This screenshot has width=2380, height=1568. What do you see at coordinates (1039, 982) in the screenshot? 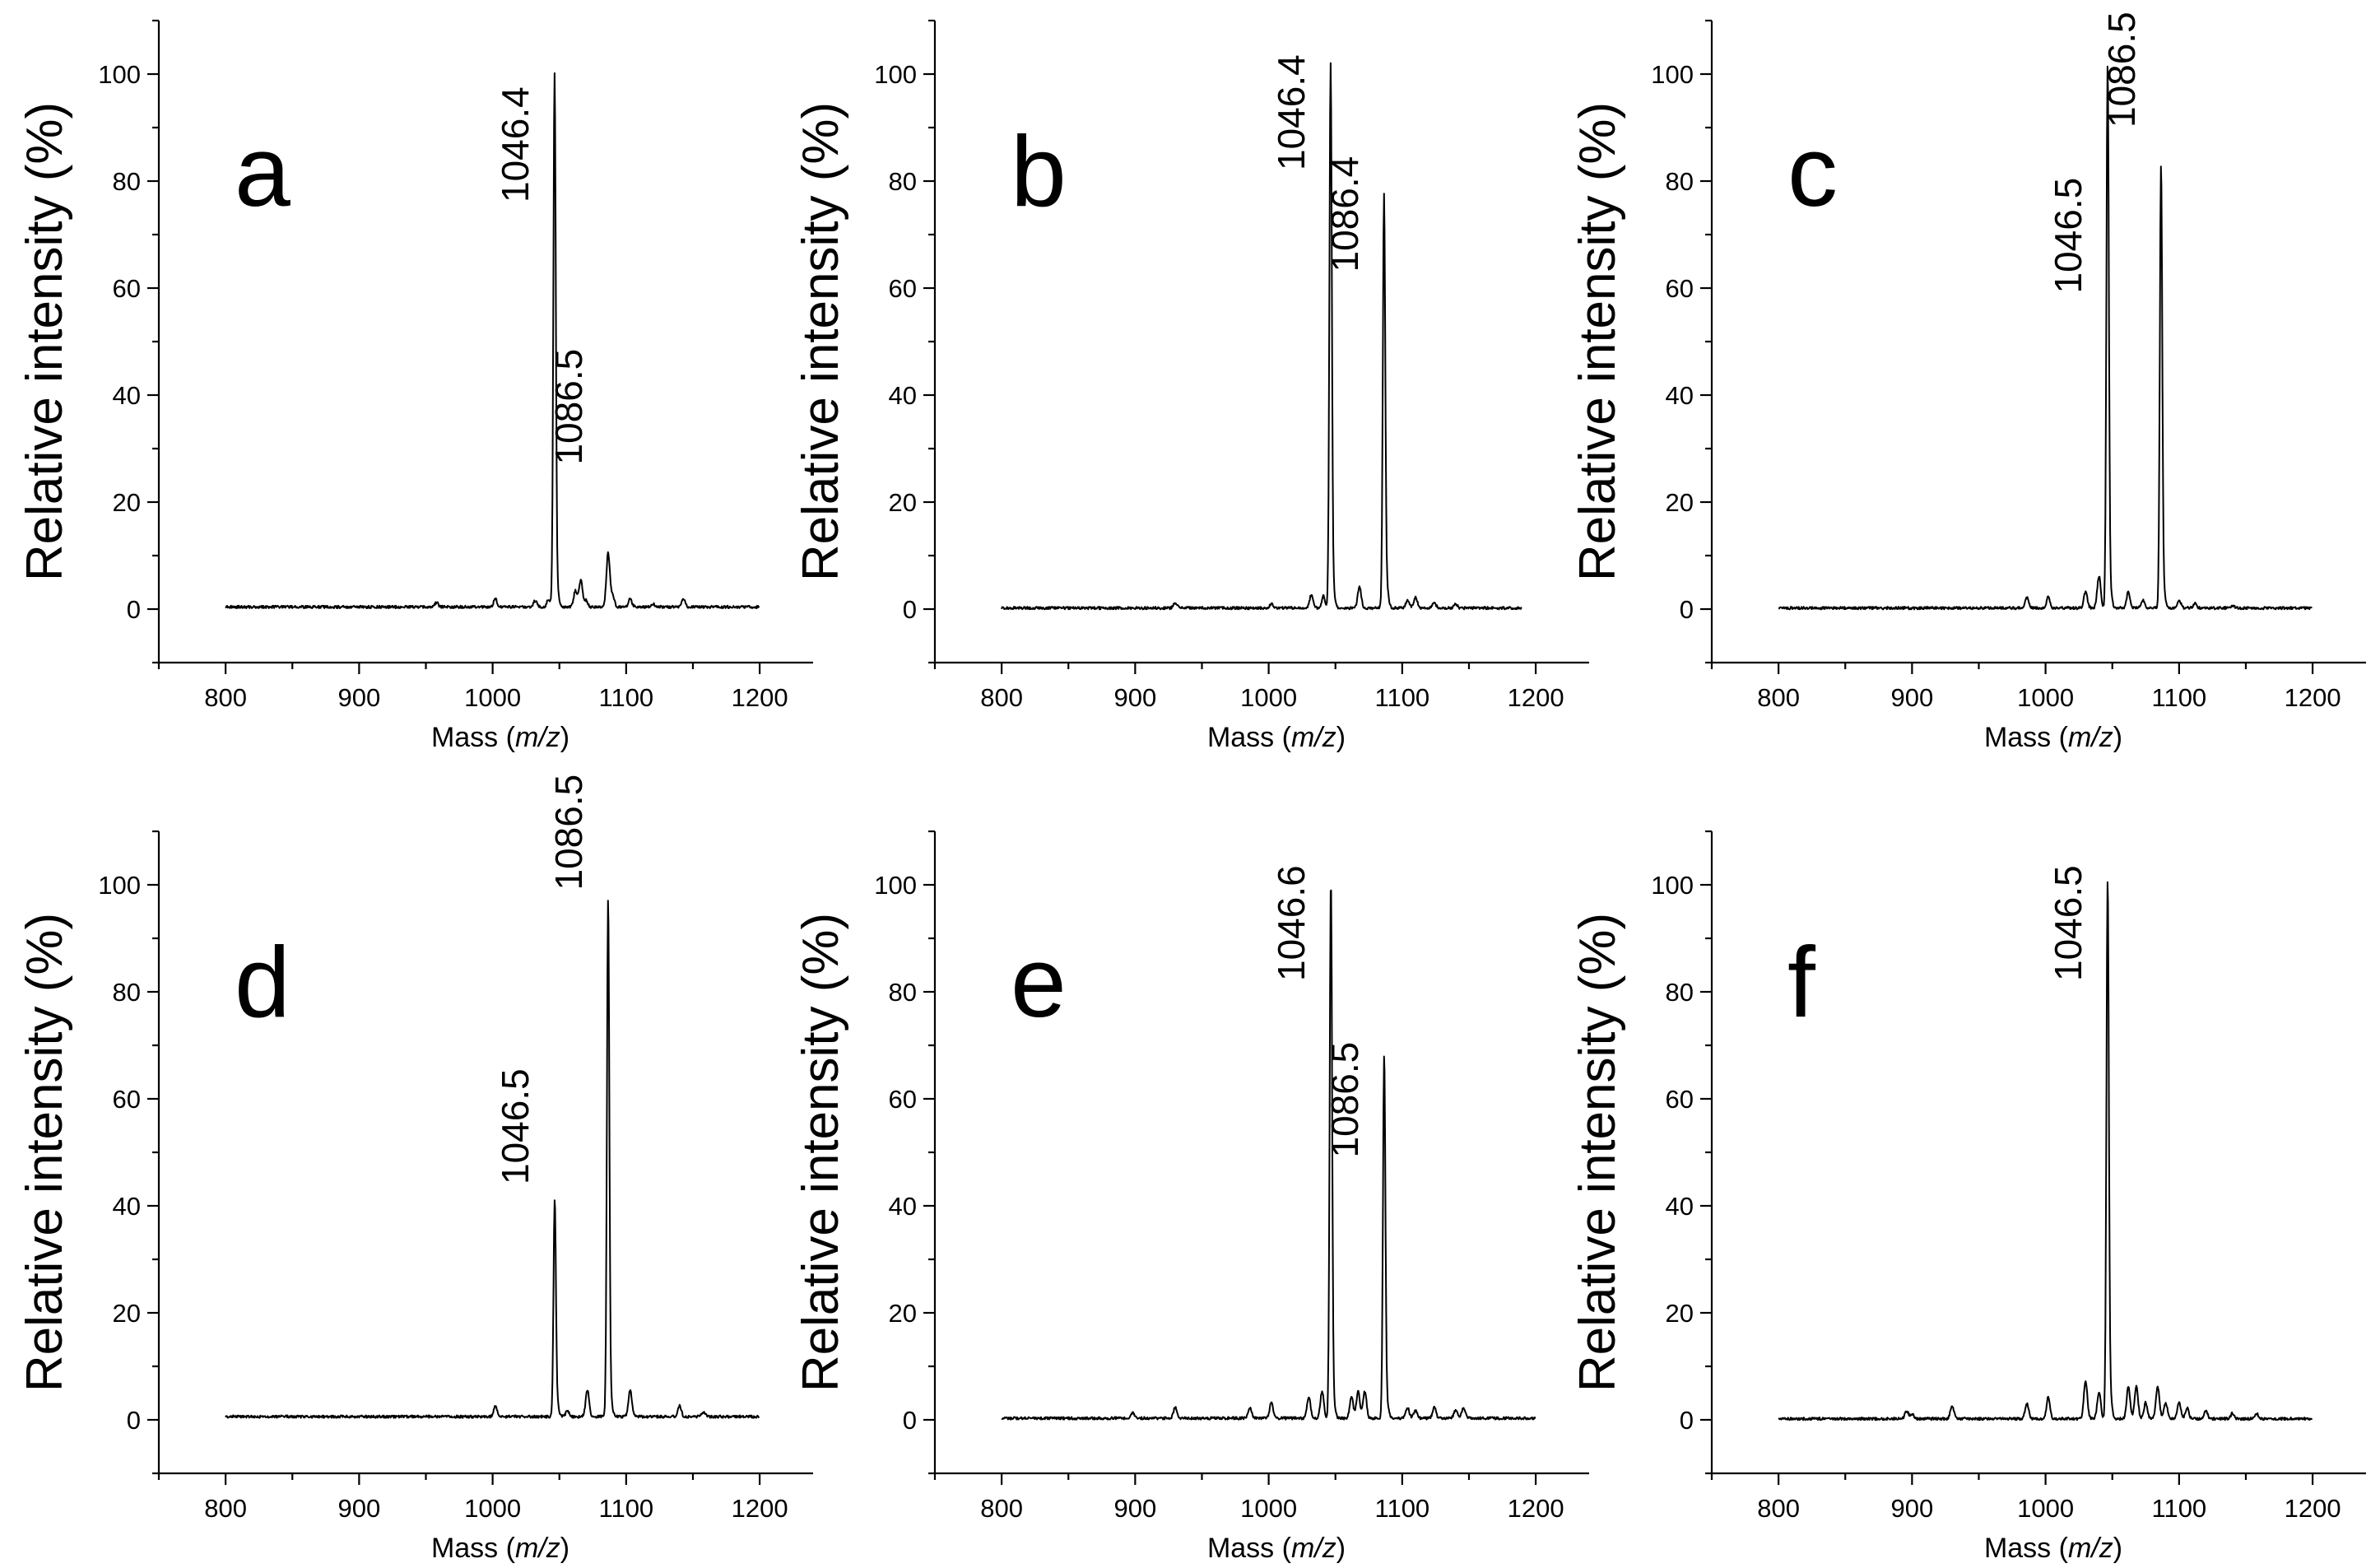
I see `panel-letter: e` at bounding box center [1039, 982].